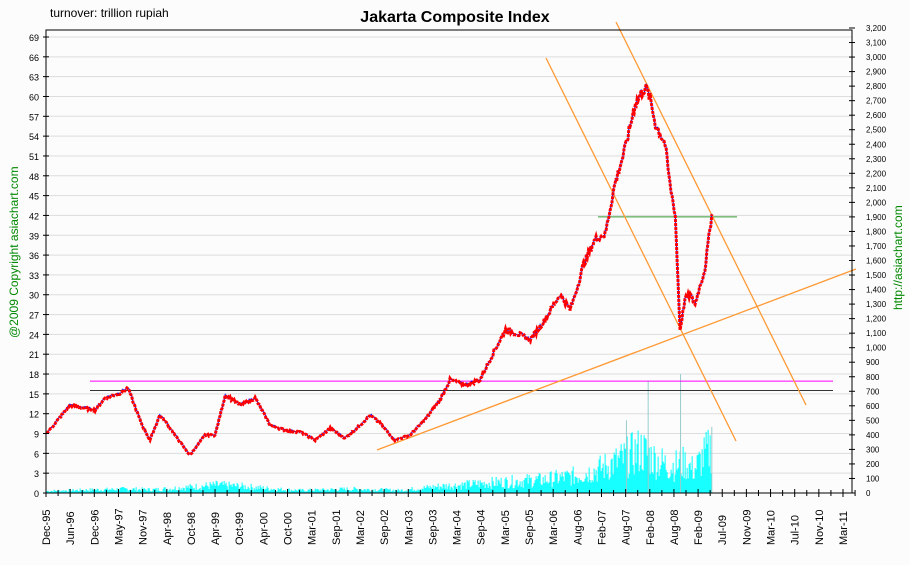  Describe the element at coordinates (876, 101) in the screenshot. I see `right-tick-label: 2,700` at that location.